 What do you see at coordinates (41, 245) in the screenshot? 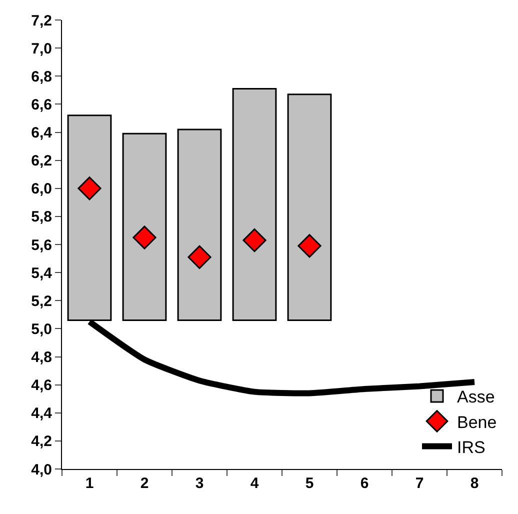
I see `y-tick-label: 5,6` at bounding box center [41, 245].